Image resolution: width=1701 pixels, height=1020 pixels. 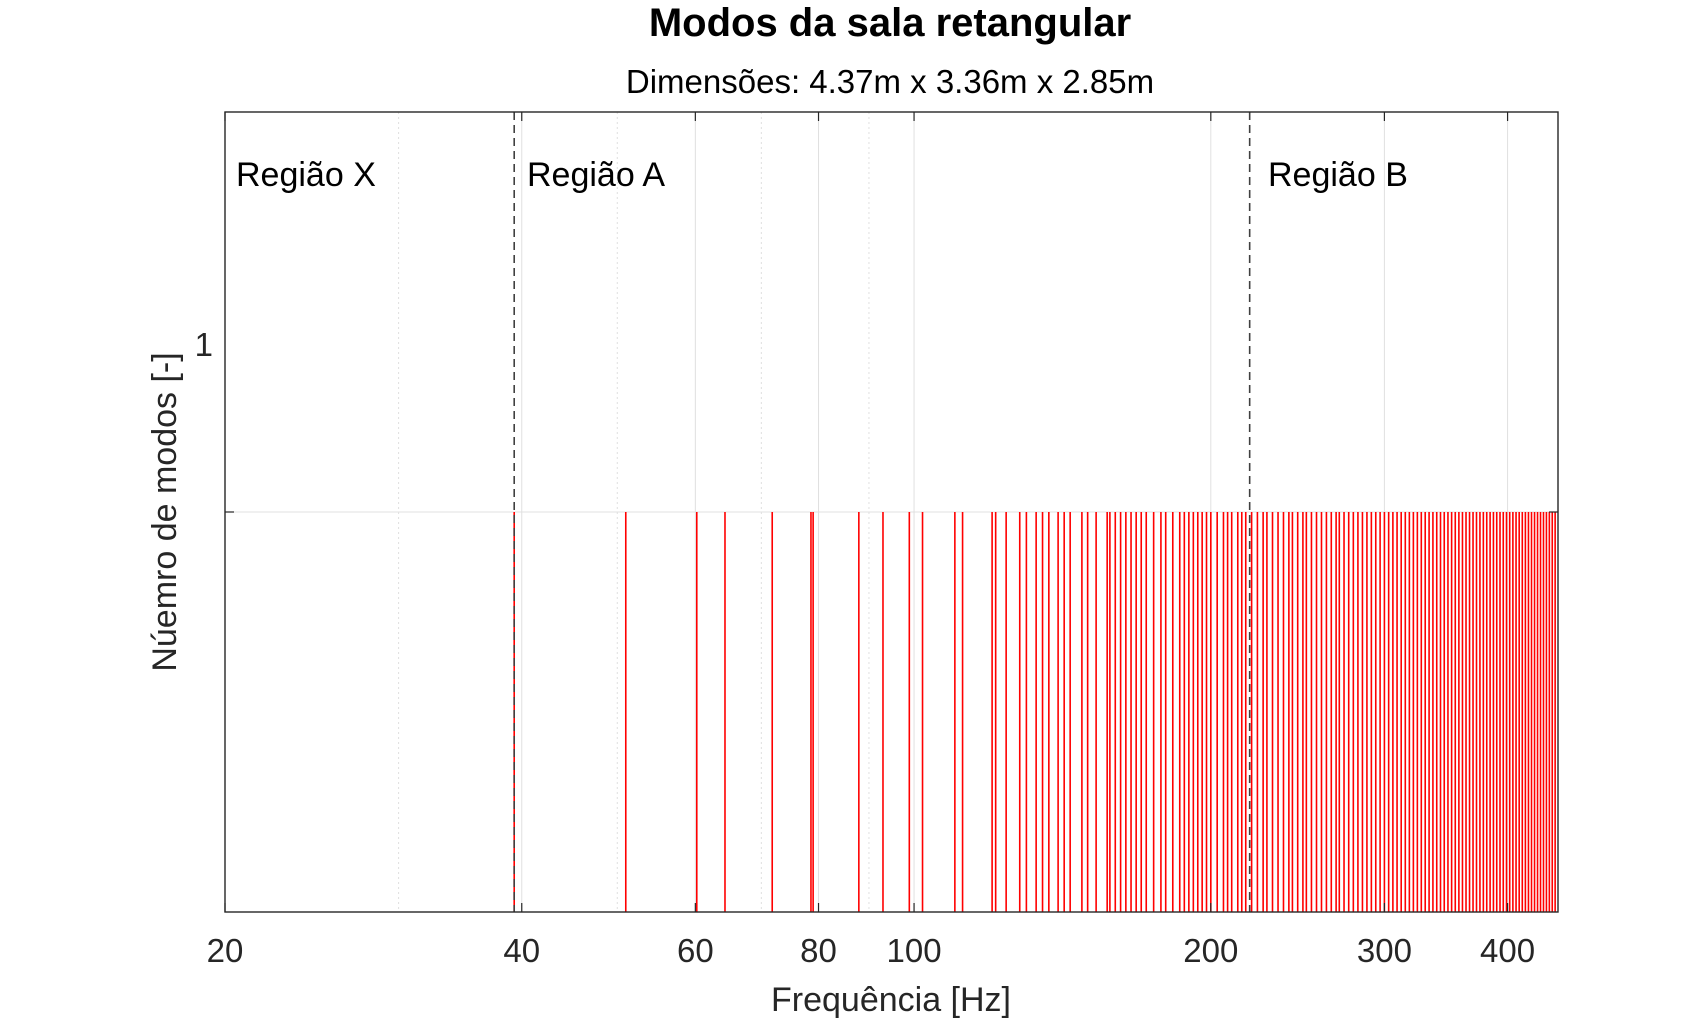 What do you see at coordinates (204, 344) in the screenshot?
I see `y-tick-label-1: 1` at bounding box center [204, 344].